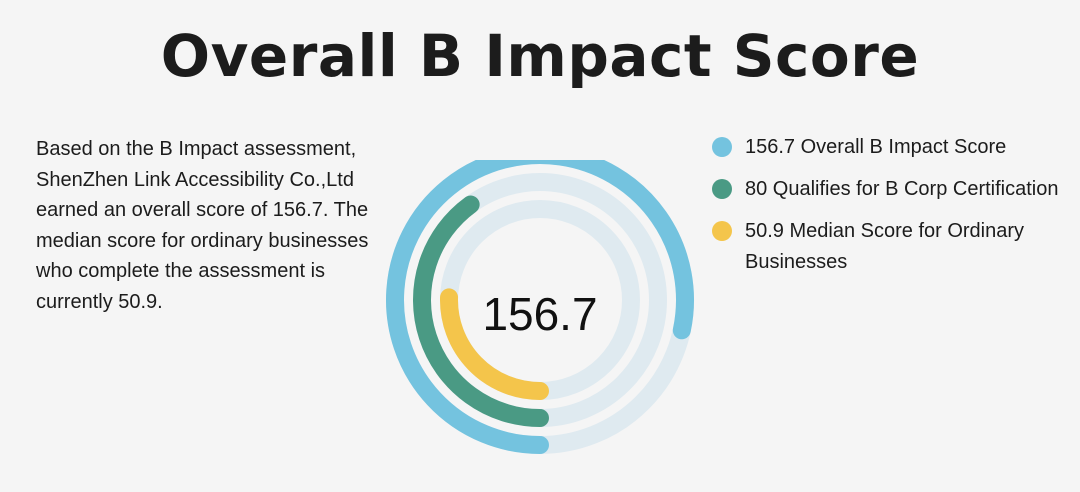 The image size is (1080, 492). What do you see at coordinates (540, 56) in the screenshot?
I see `page-title: Overall B Impact Score` at bounding box center [540, 56].